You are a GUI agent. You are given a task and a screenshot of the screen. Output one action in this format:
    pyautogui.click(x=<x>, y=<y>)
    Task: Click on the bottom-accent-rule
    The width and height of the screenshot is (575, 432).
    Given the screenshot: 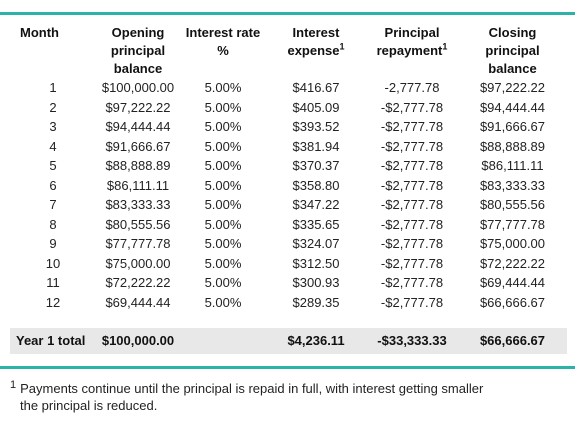 What is the action you would take?
    pyautogui.click(x=287, y=367)
    